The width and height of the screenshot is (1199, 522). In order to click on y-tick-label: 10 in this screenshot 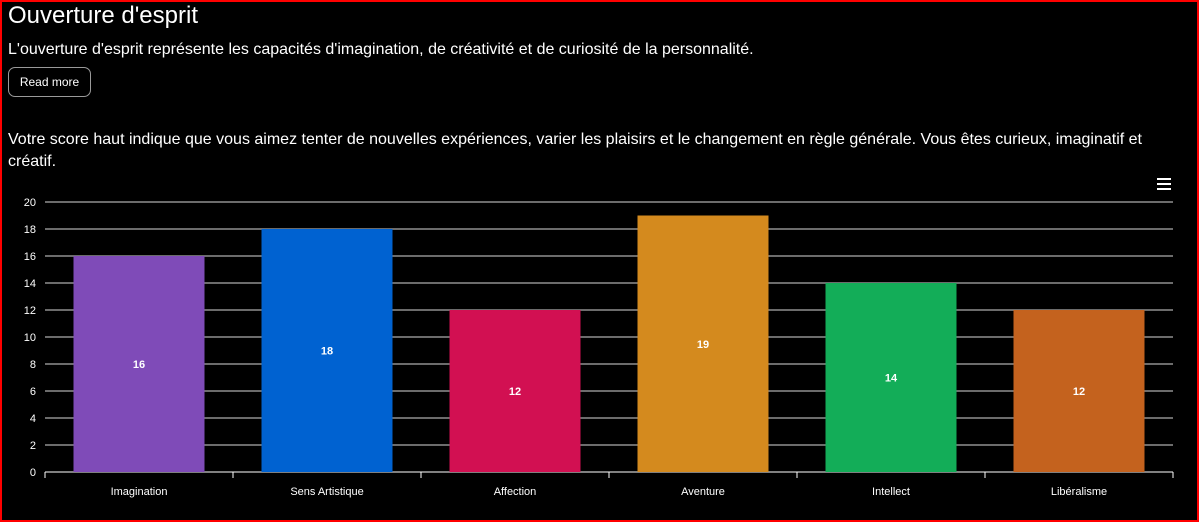, I will do `click(30, 338)`.